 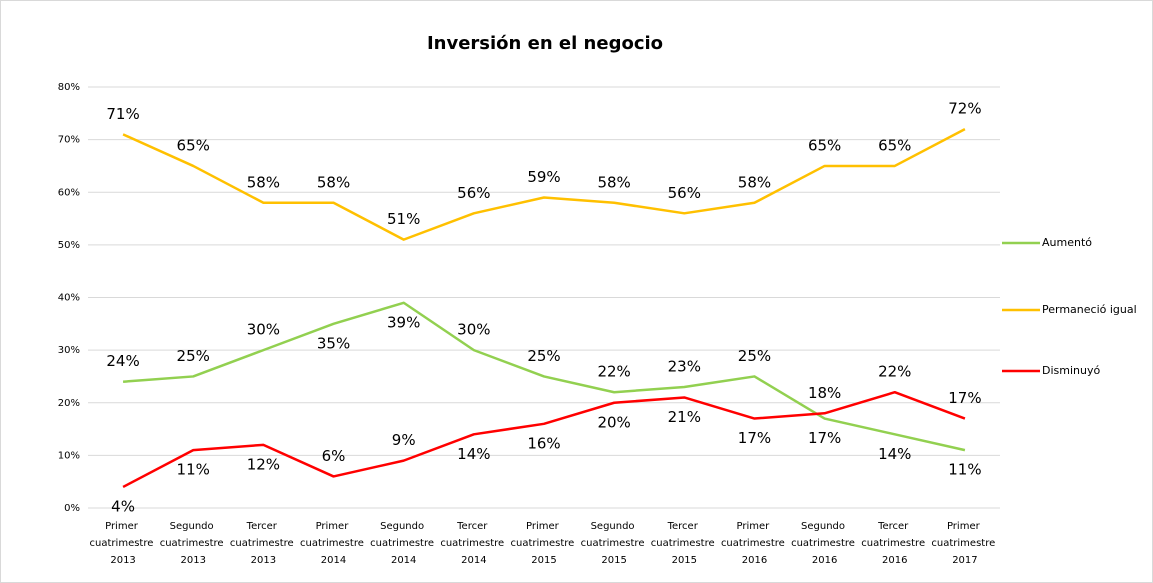 I want to click on y-tick-label: 70%, so click(x=69, y=140).